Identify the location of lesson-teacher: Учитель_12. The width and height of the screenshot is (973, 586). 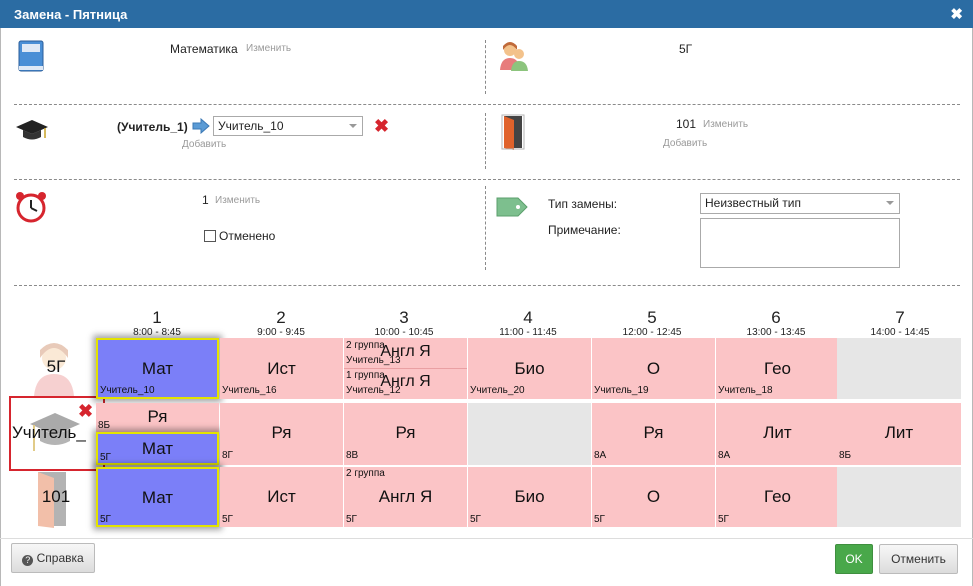
(373, 390).